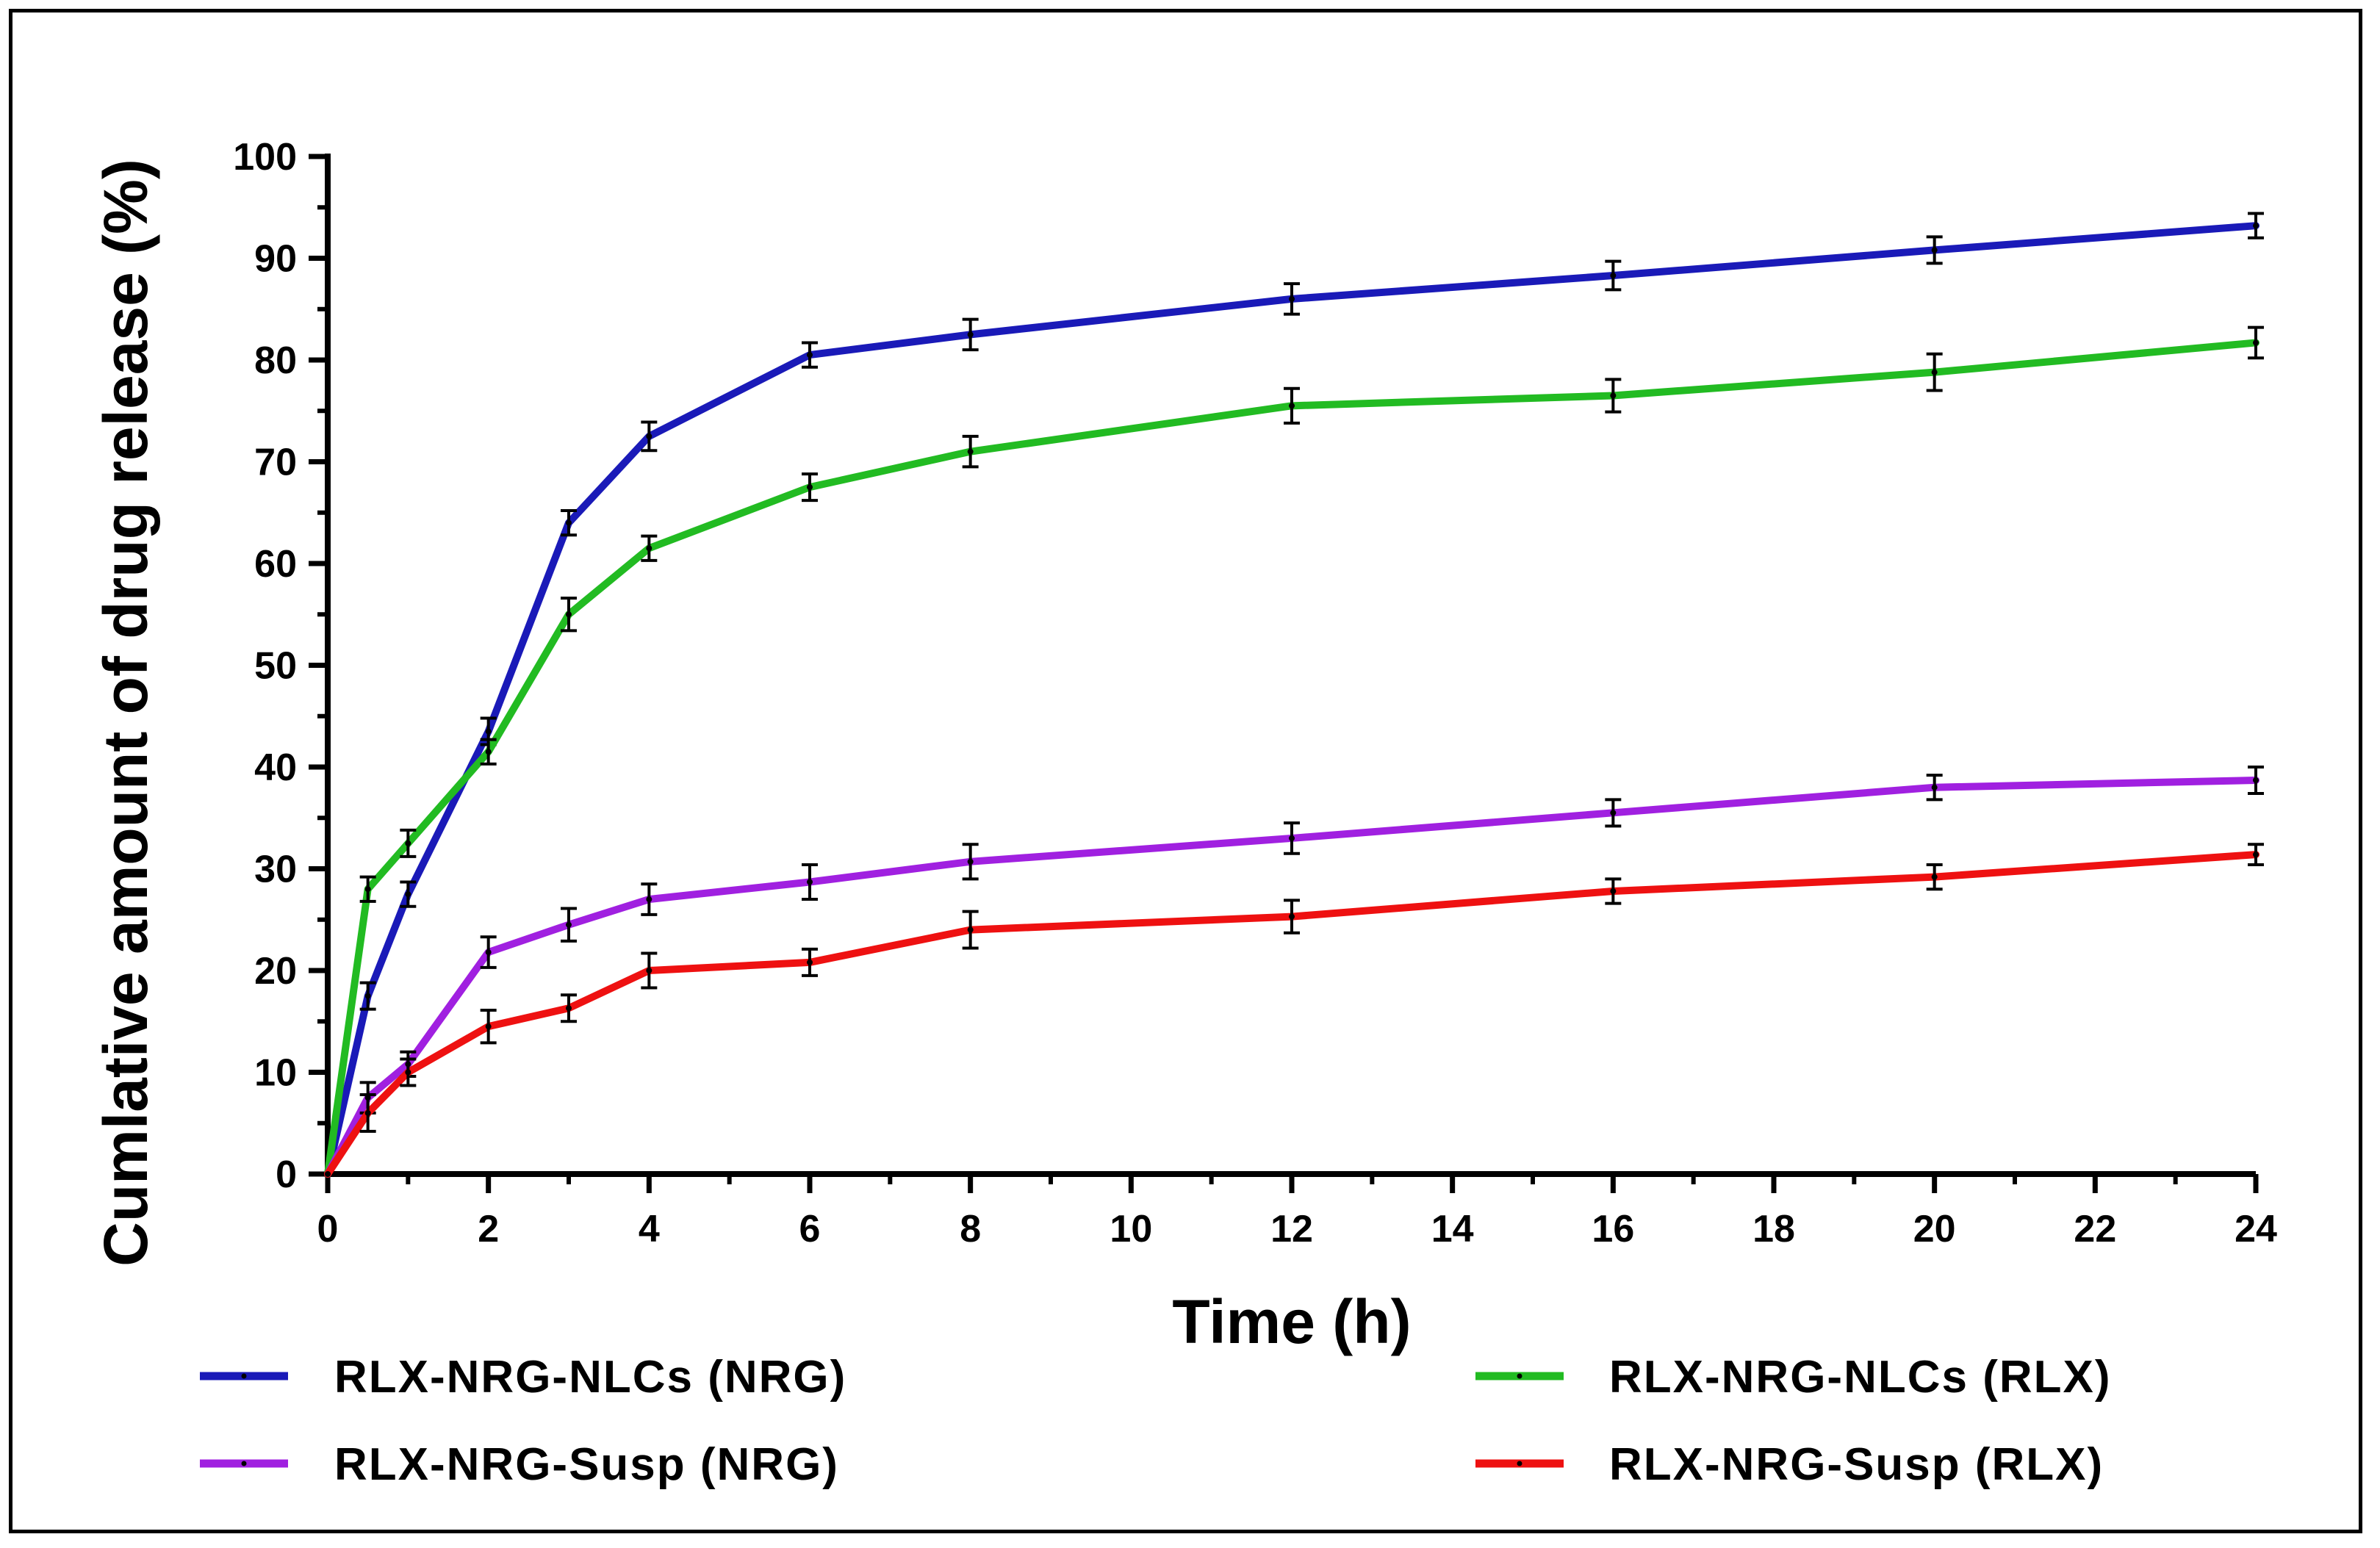 Image resolution: width=2380 pixels, height=1548 pixels. Describe the element at coordinates (275, 361) in the screenshot. I see `y-tick-label: 80` at that location.